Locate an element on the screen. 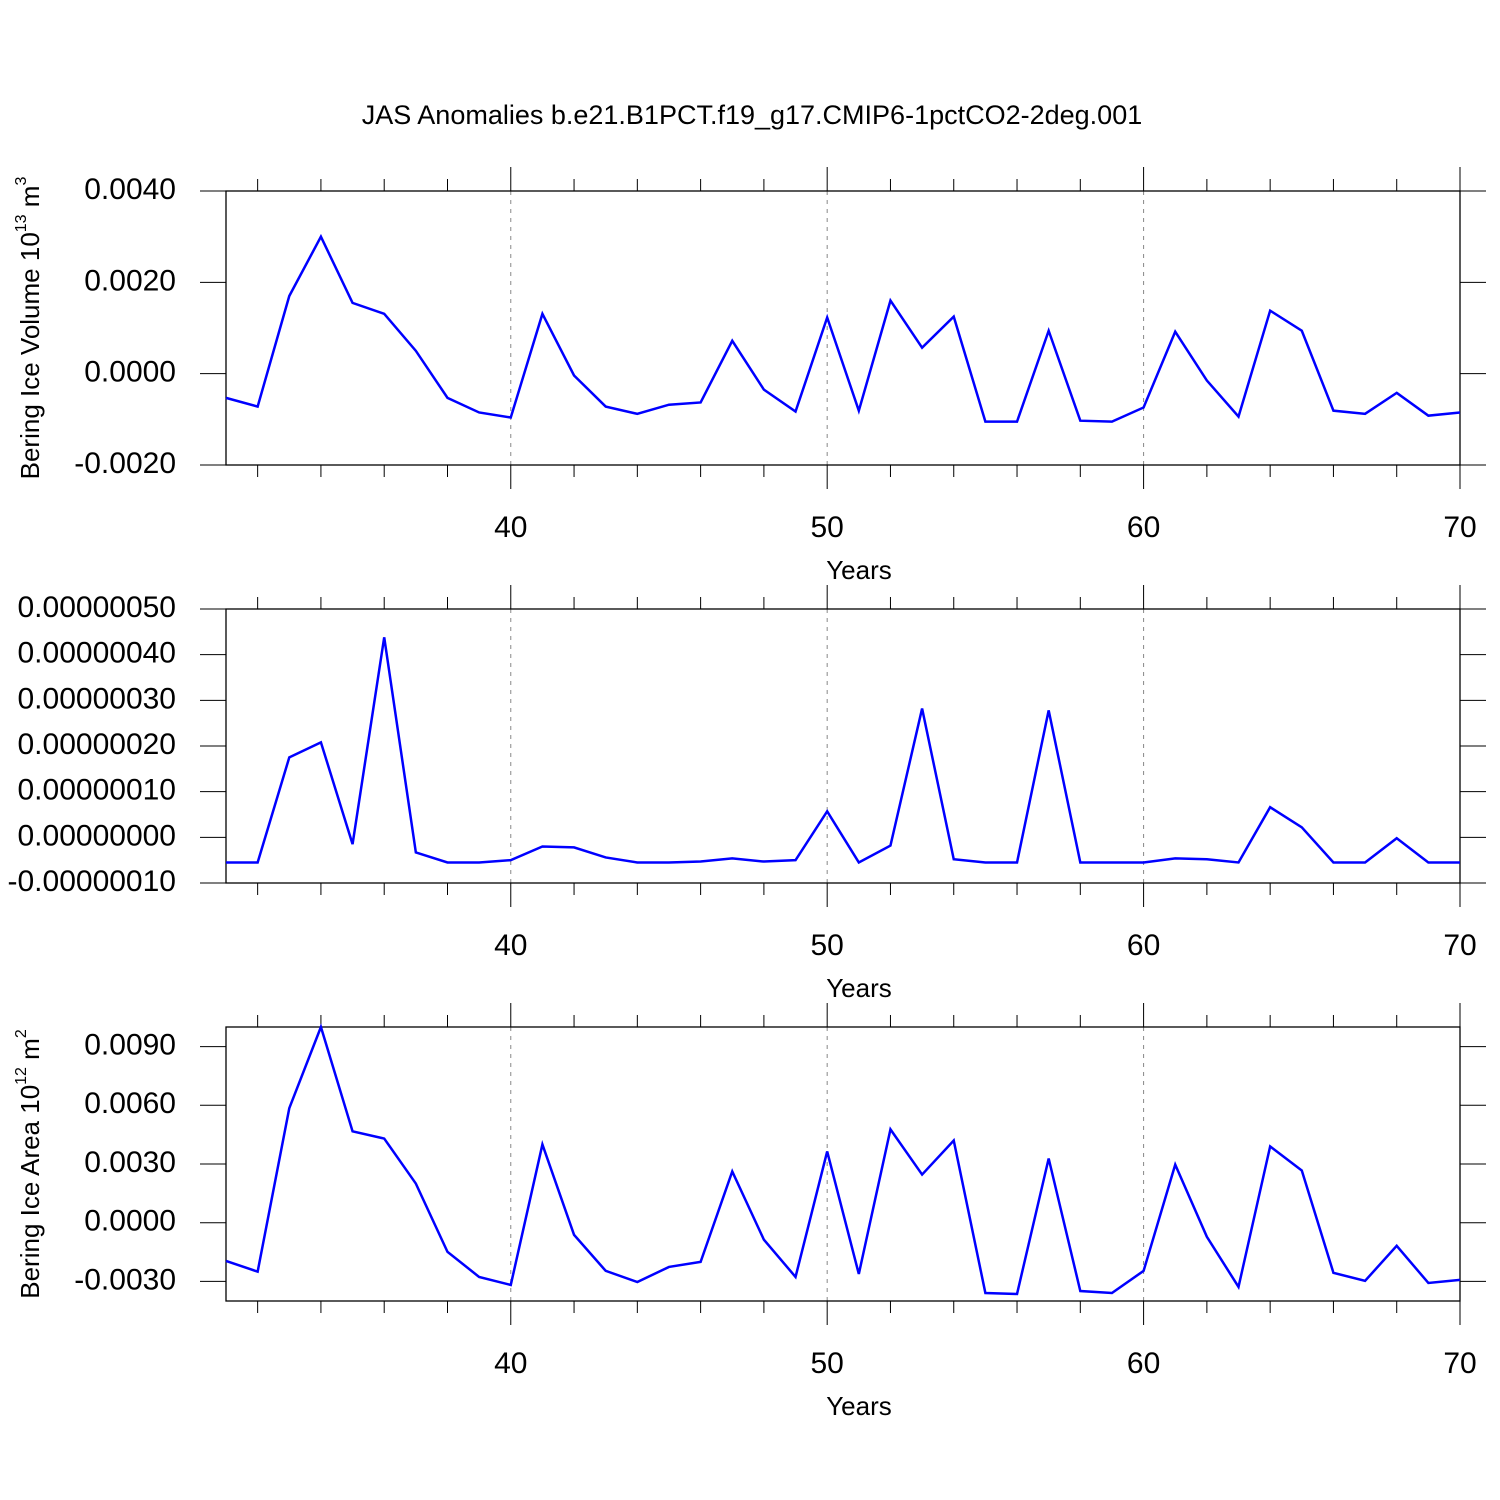 This screenshot has width=1500, height=1500. y-label-unit-exponent: 2 is located at coordinates (21, 1033).